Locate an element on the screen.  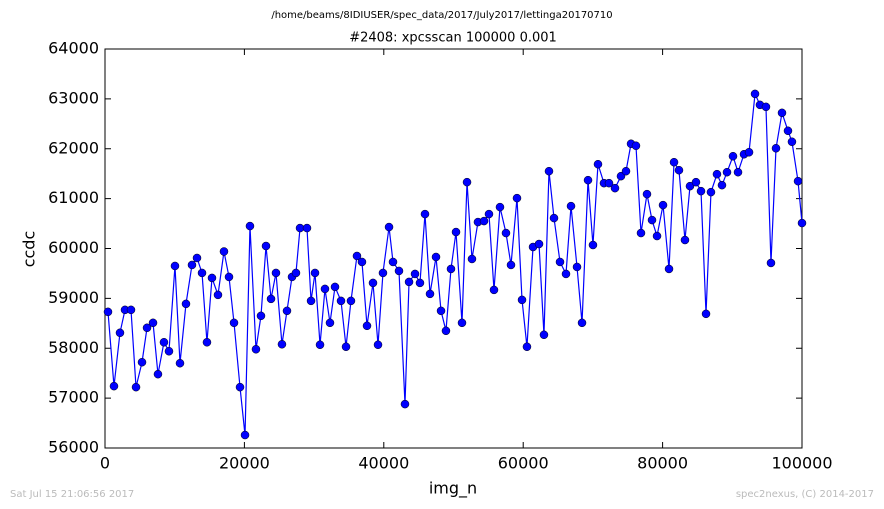
y-tick-label: 61000 is located at coordinates (73, 197).